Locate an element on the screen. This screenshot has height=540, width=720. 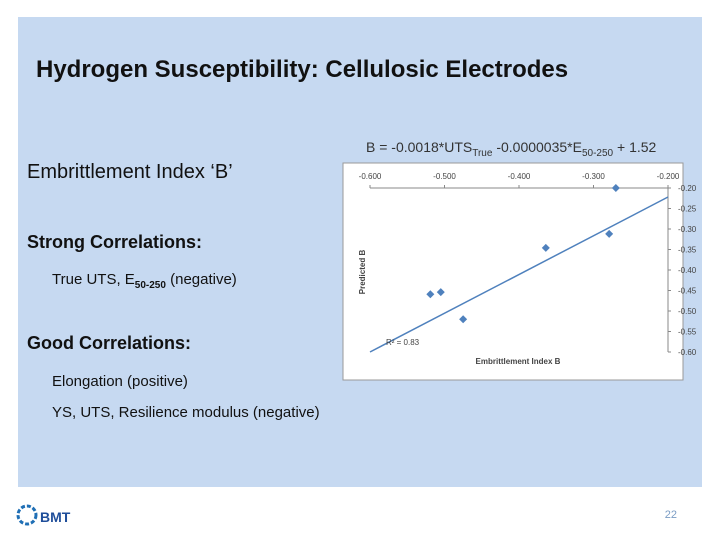
logo: BMT is located at coordinates (43, 515).